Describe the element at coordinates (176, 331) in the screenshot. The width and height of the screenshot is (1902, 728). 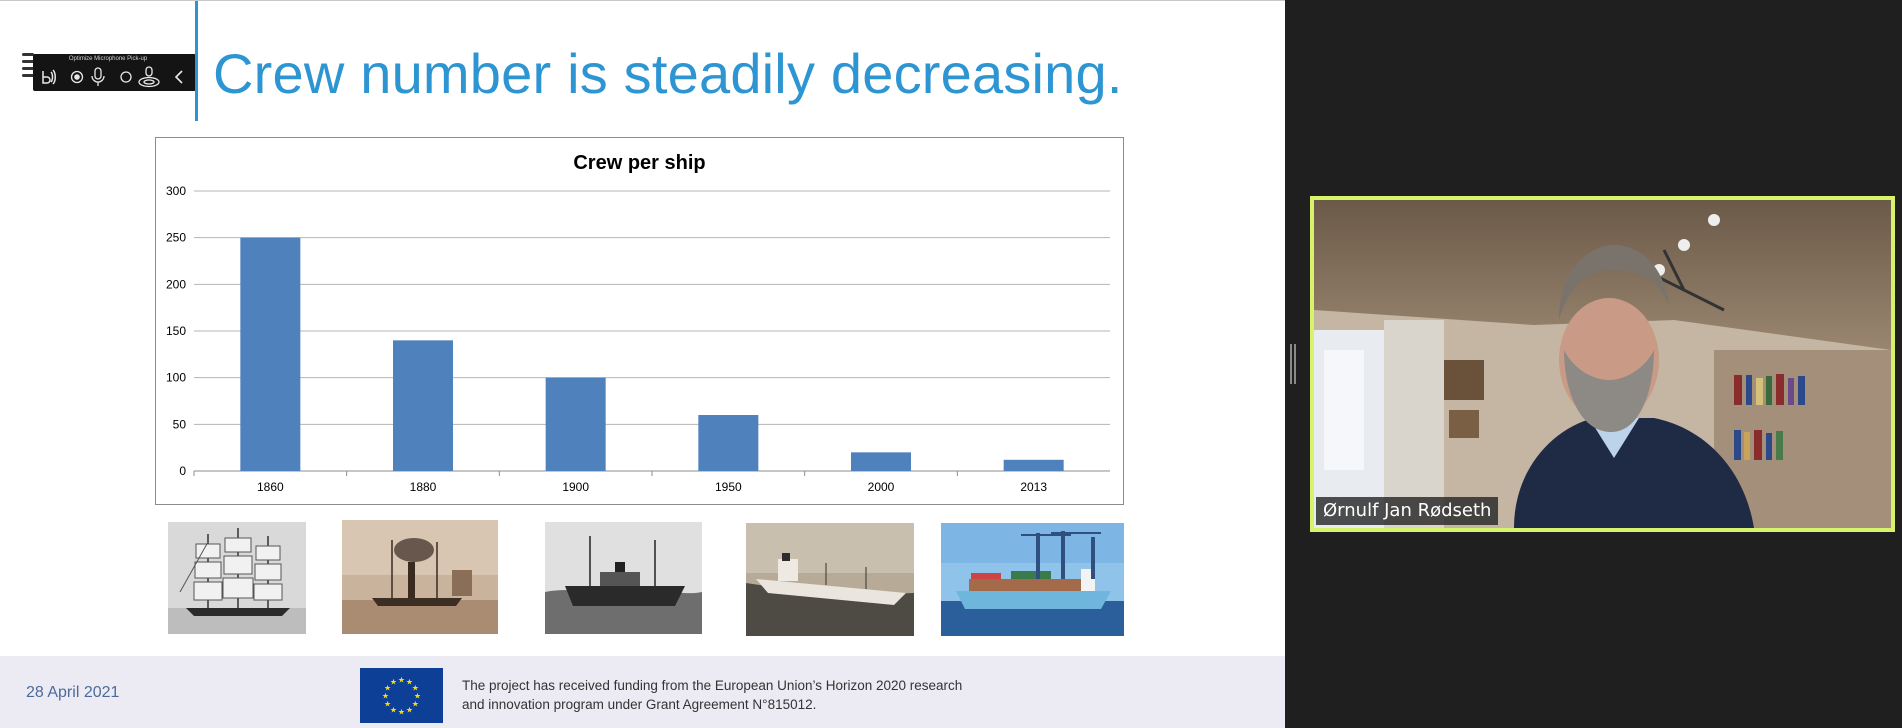
I see `y-tick-label: 150` at that location.